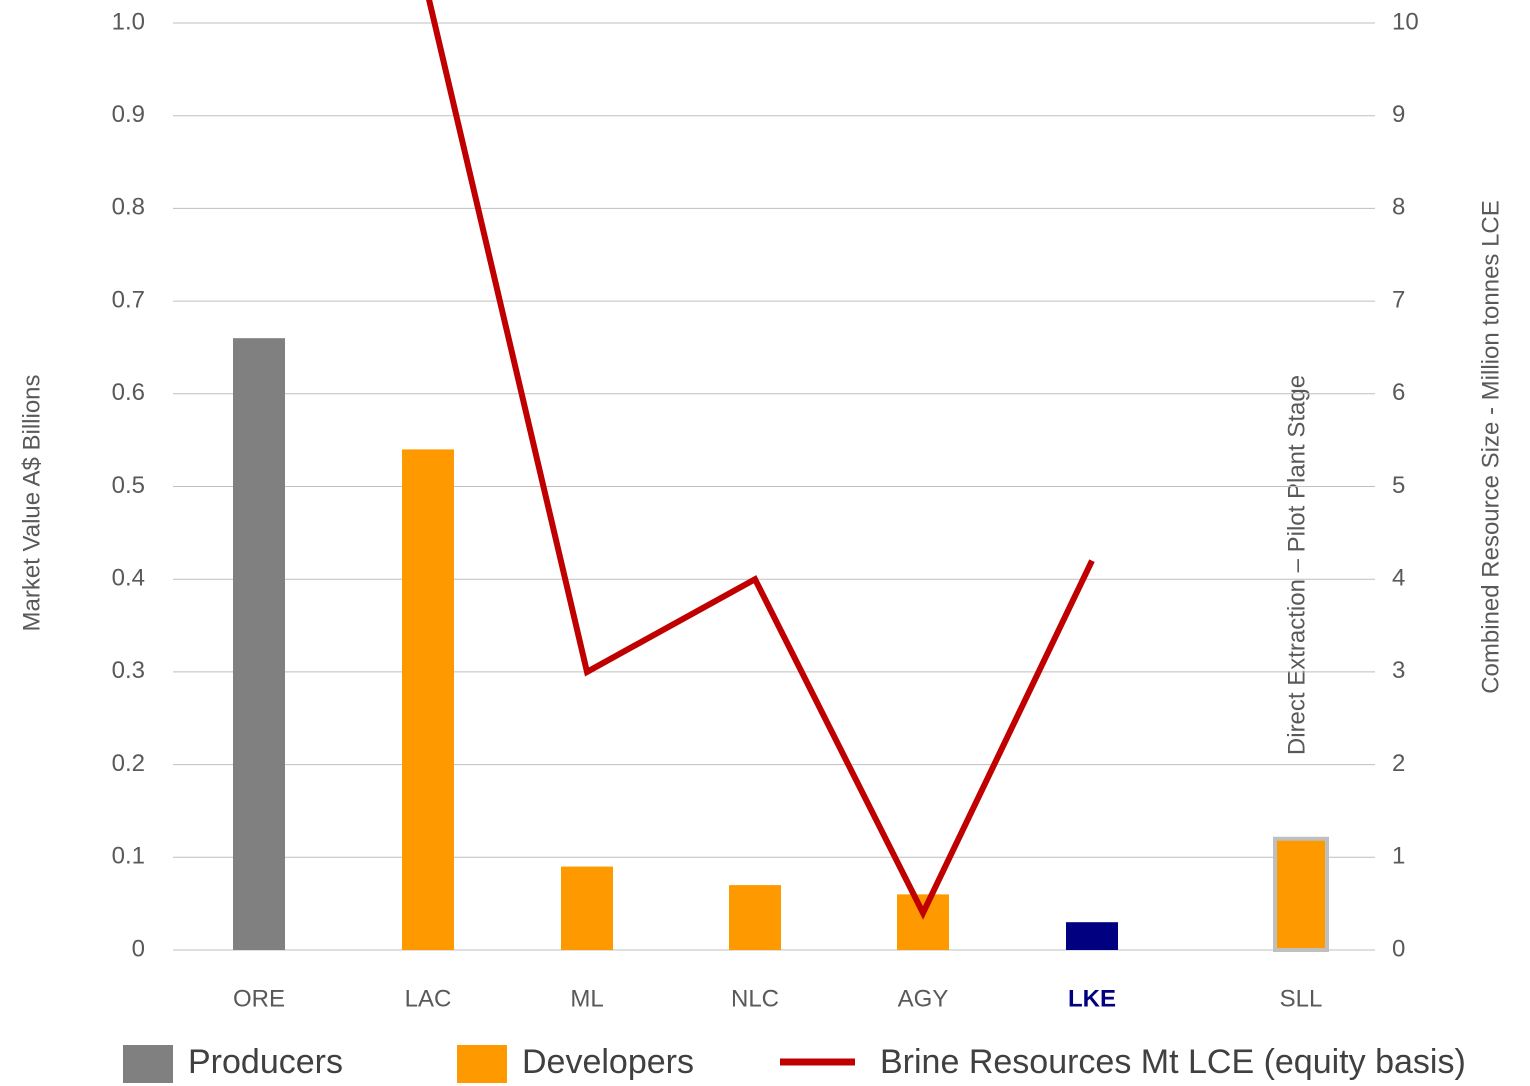 This screenshot has height=1086, width=1530. What do you see at coordinates (1405, 21) in the screenshot?
I see `y2-tick-label: 10` at bounding box center [1405, 21].